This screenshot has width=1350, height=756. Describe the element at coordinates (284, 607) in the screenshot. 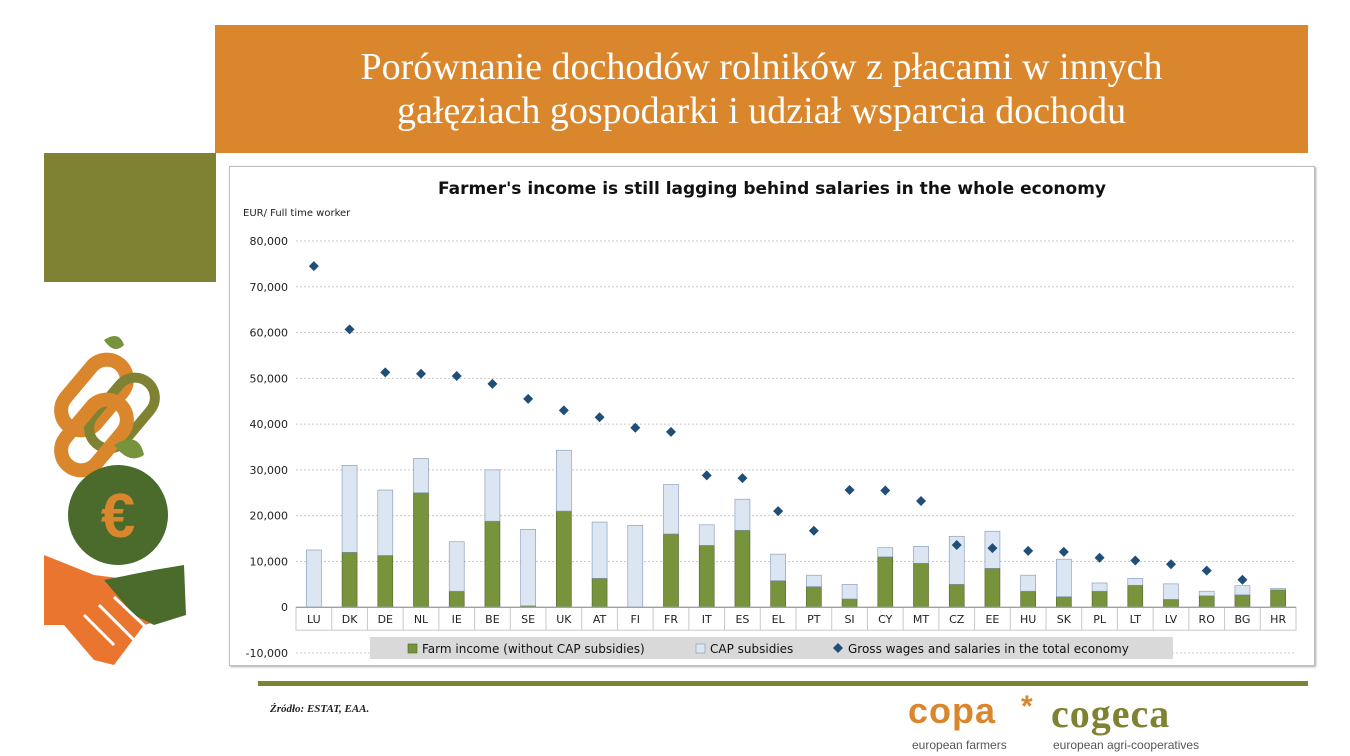

I see `y-tick-label: 0` at that location.